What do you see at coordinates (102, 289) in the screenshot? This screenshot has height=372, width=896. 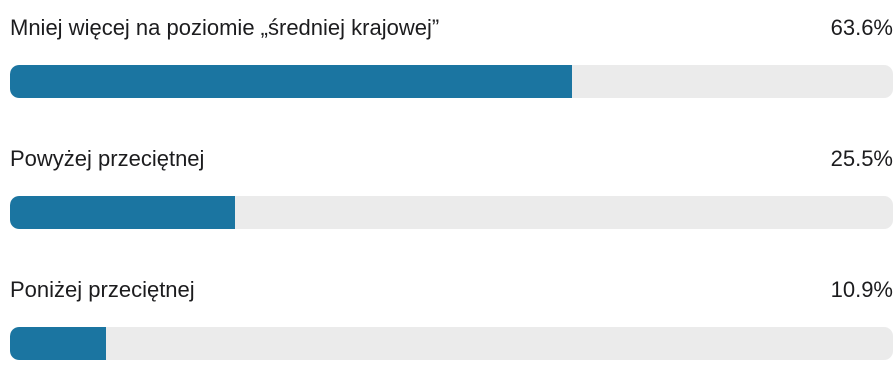 I see `poll-option-label: Poniżej przeciętnej` at bounding box center [102, 289].